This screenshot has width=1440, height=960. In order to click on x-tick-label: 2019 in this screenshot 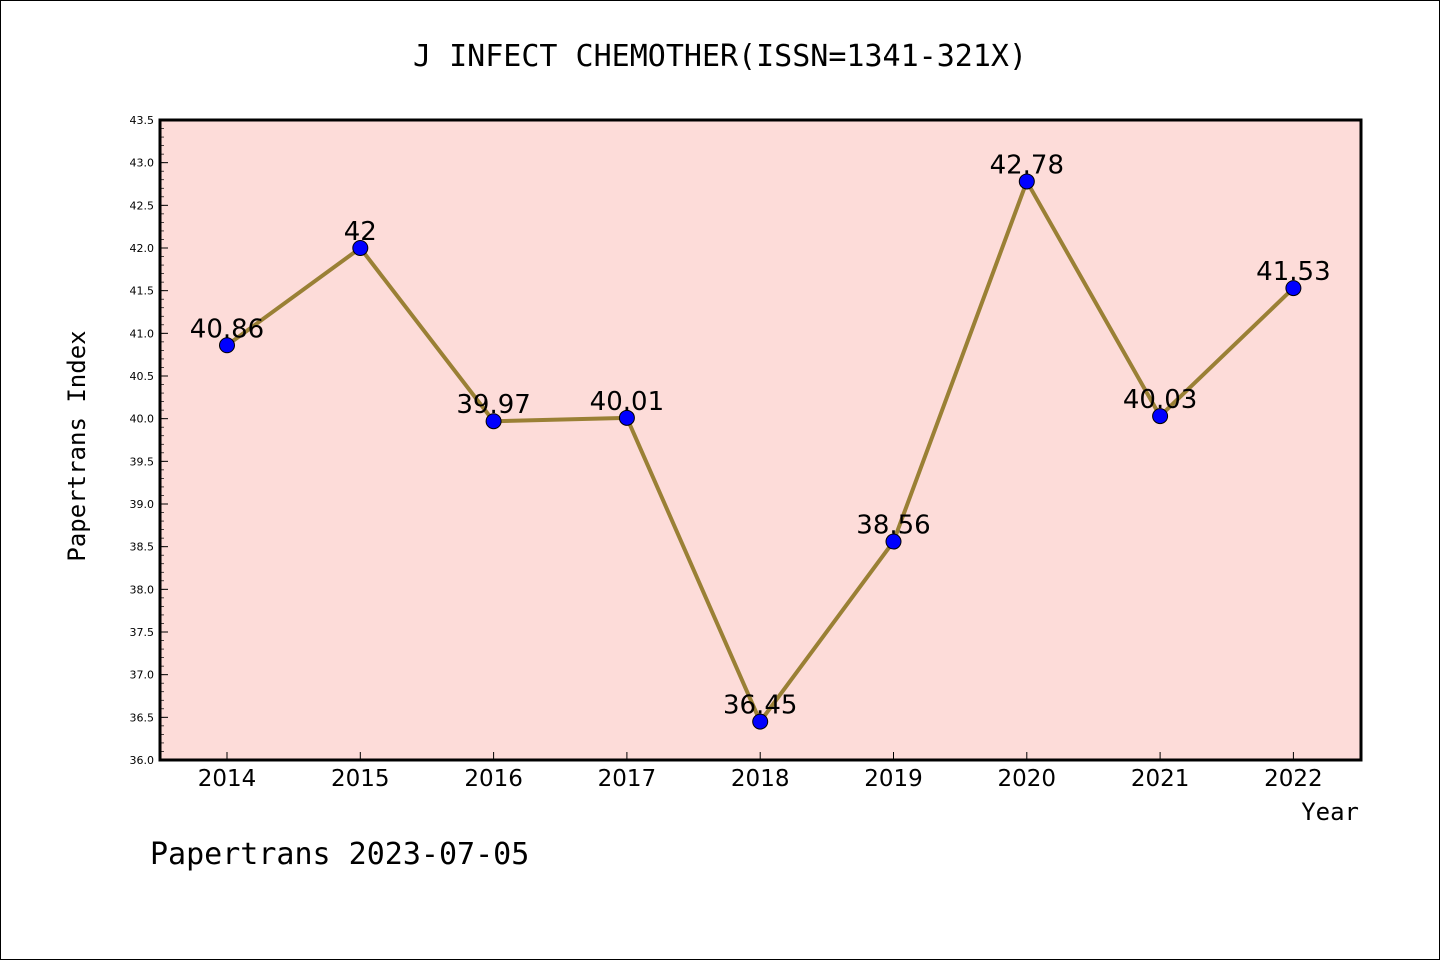, I will do `click(893, 779)`.